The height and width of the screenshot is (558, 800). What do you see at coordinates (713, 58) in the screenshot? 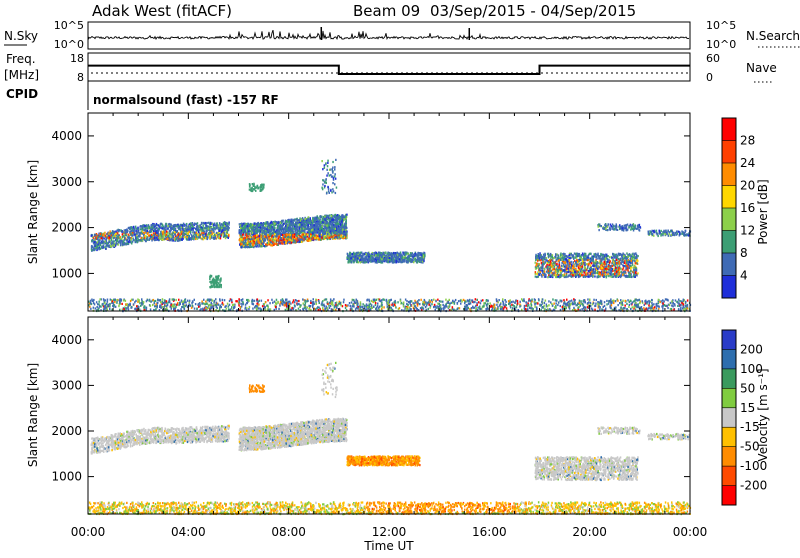
I see `nave-tick-top: 60` at bounding box center [713, 58].